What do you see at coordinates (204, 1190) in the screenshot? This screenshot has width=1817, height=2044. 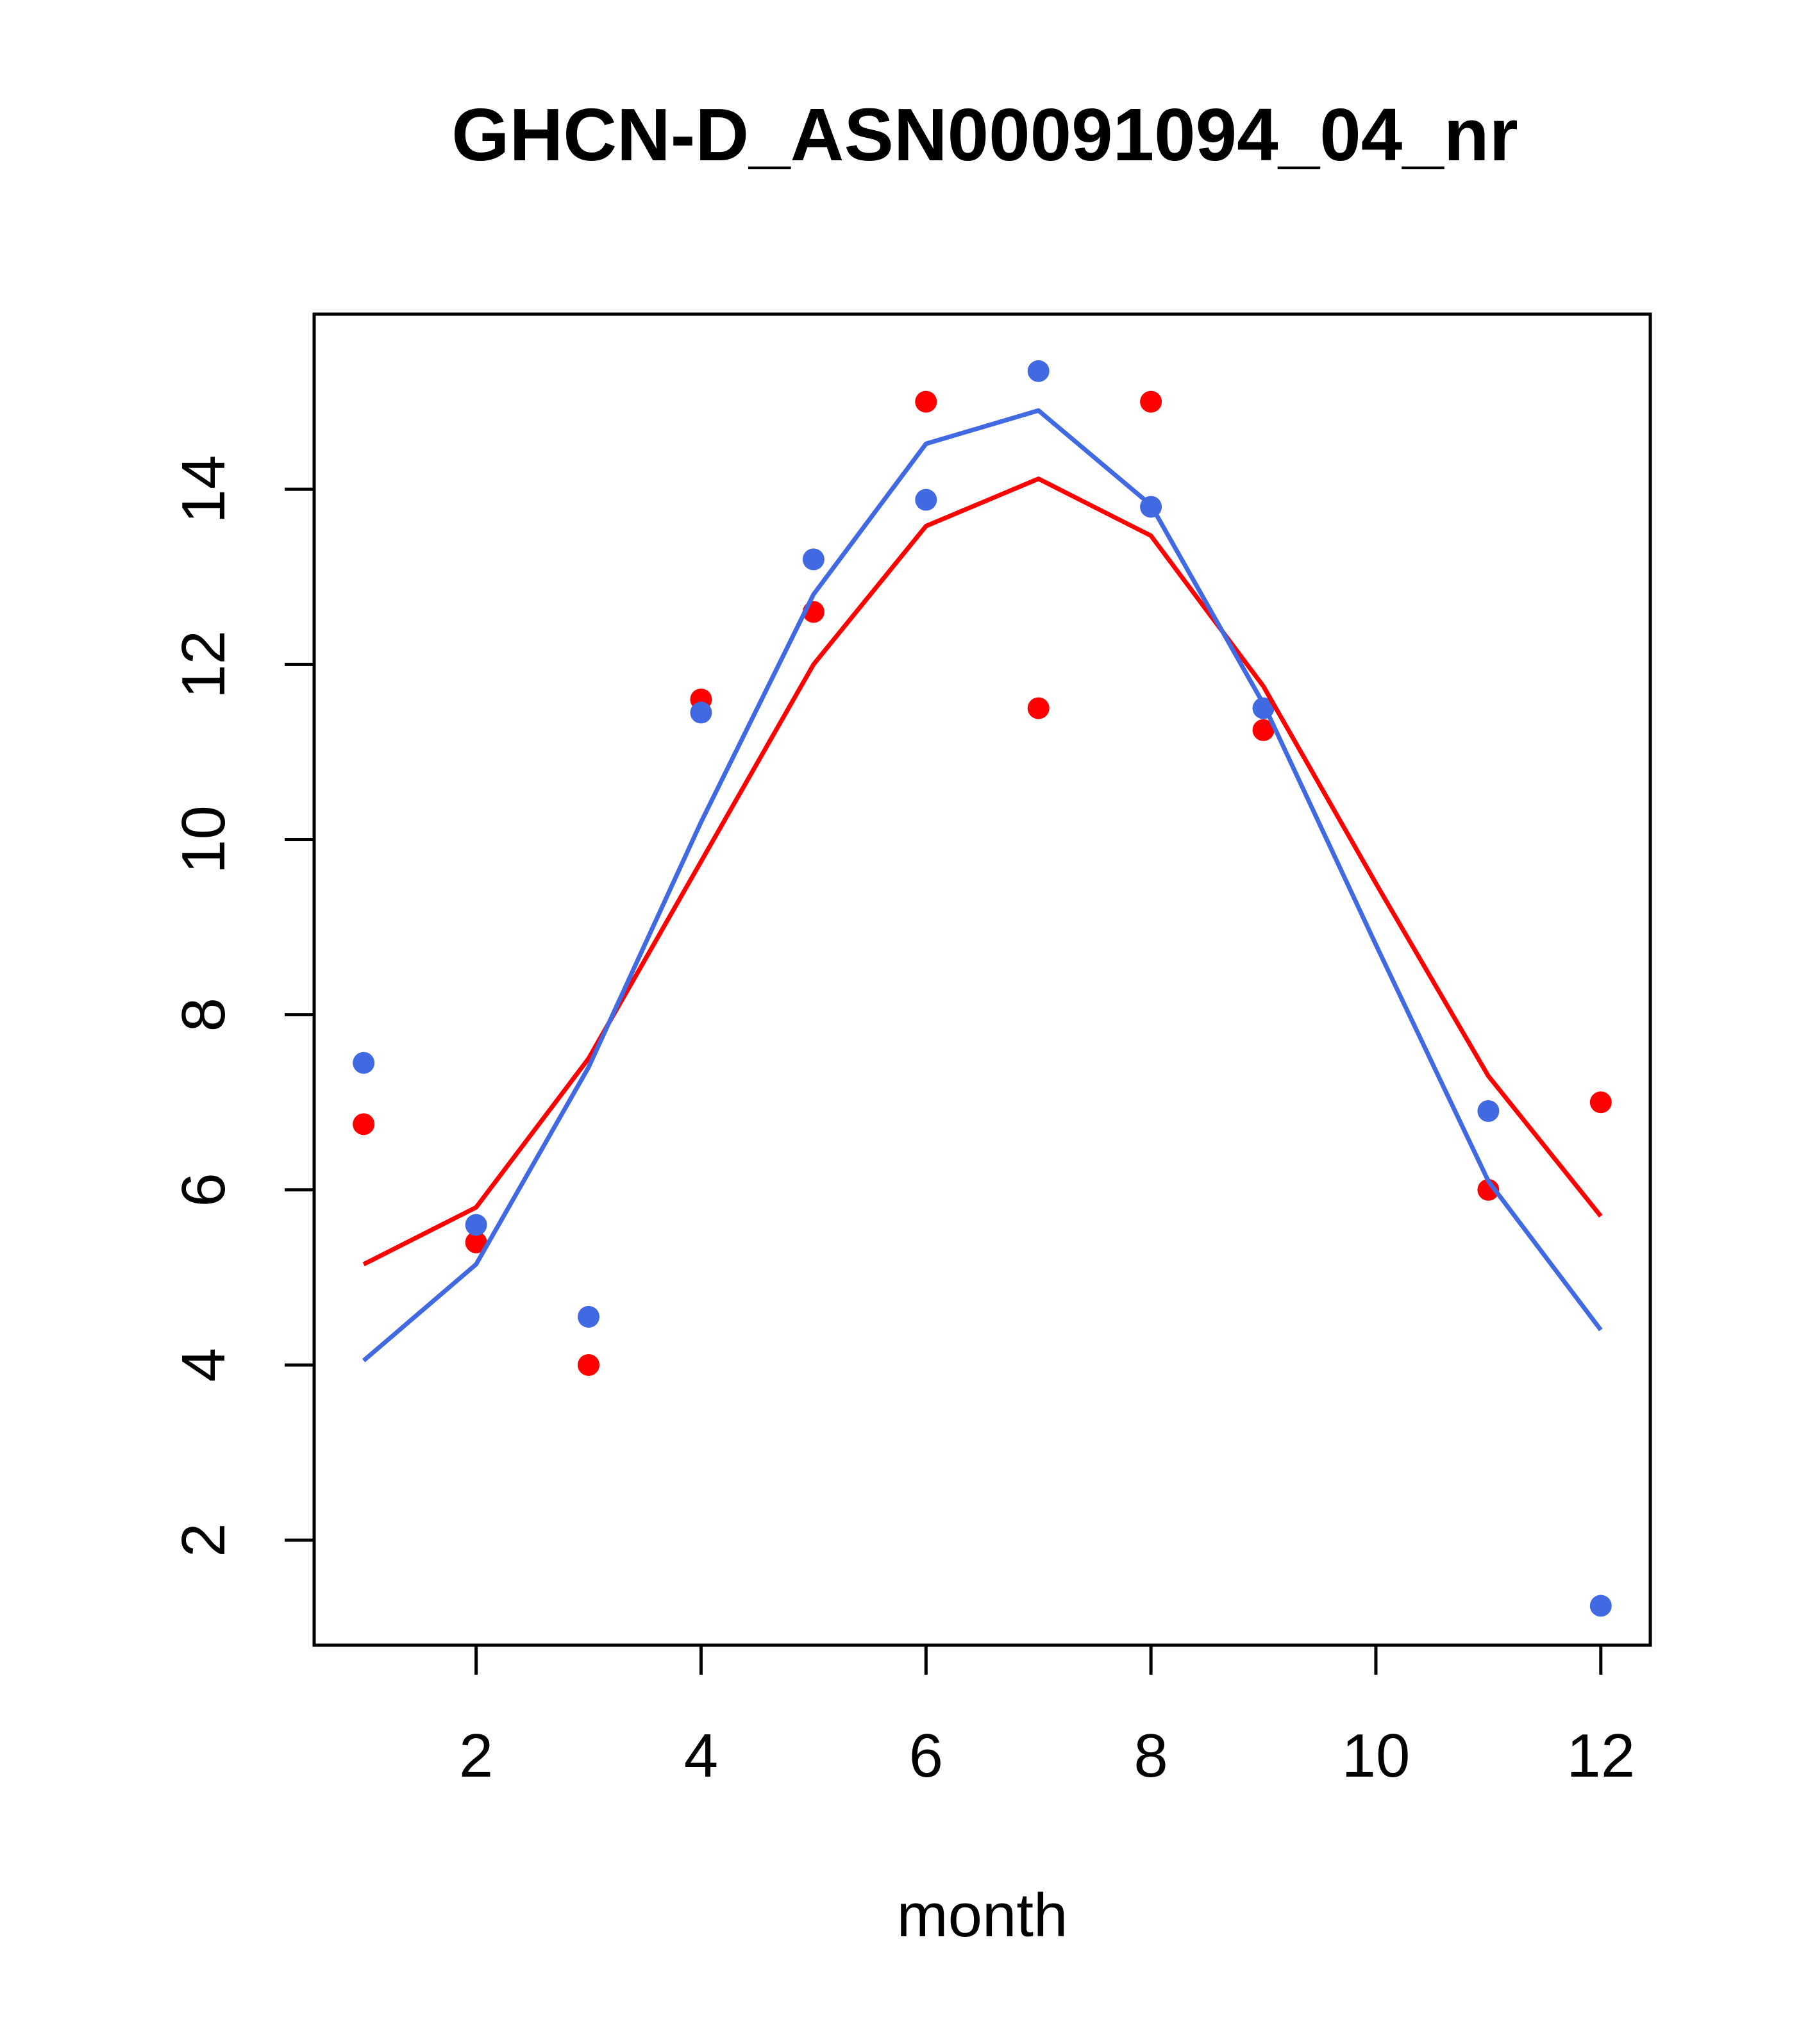 I see `y-tick-label: 6` at bounding box center [204, 1190].